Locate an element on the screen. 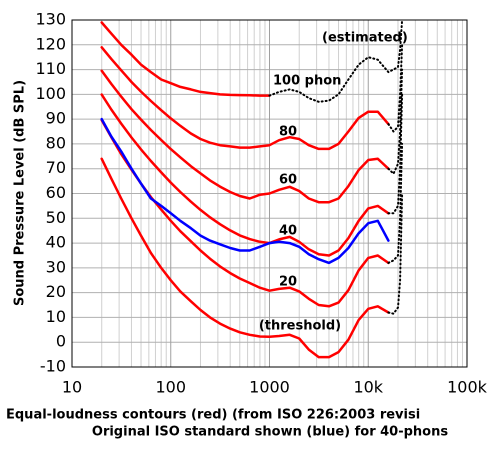  y-tick-label: 90 is located at coordinates (56, 118).